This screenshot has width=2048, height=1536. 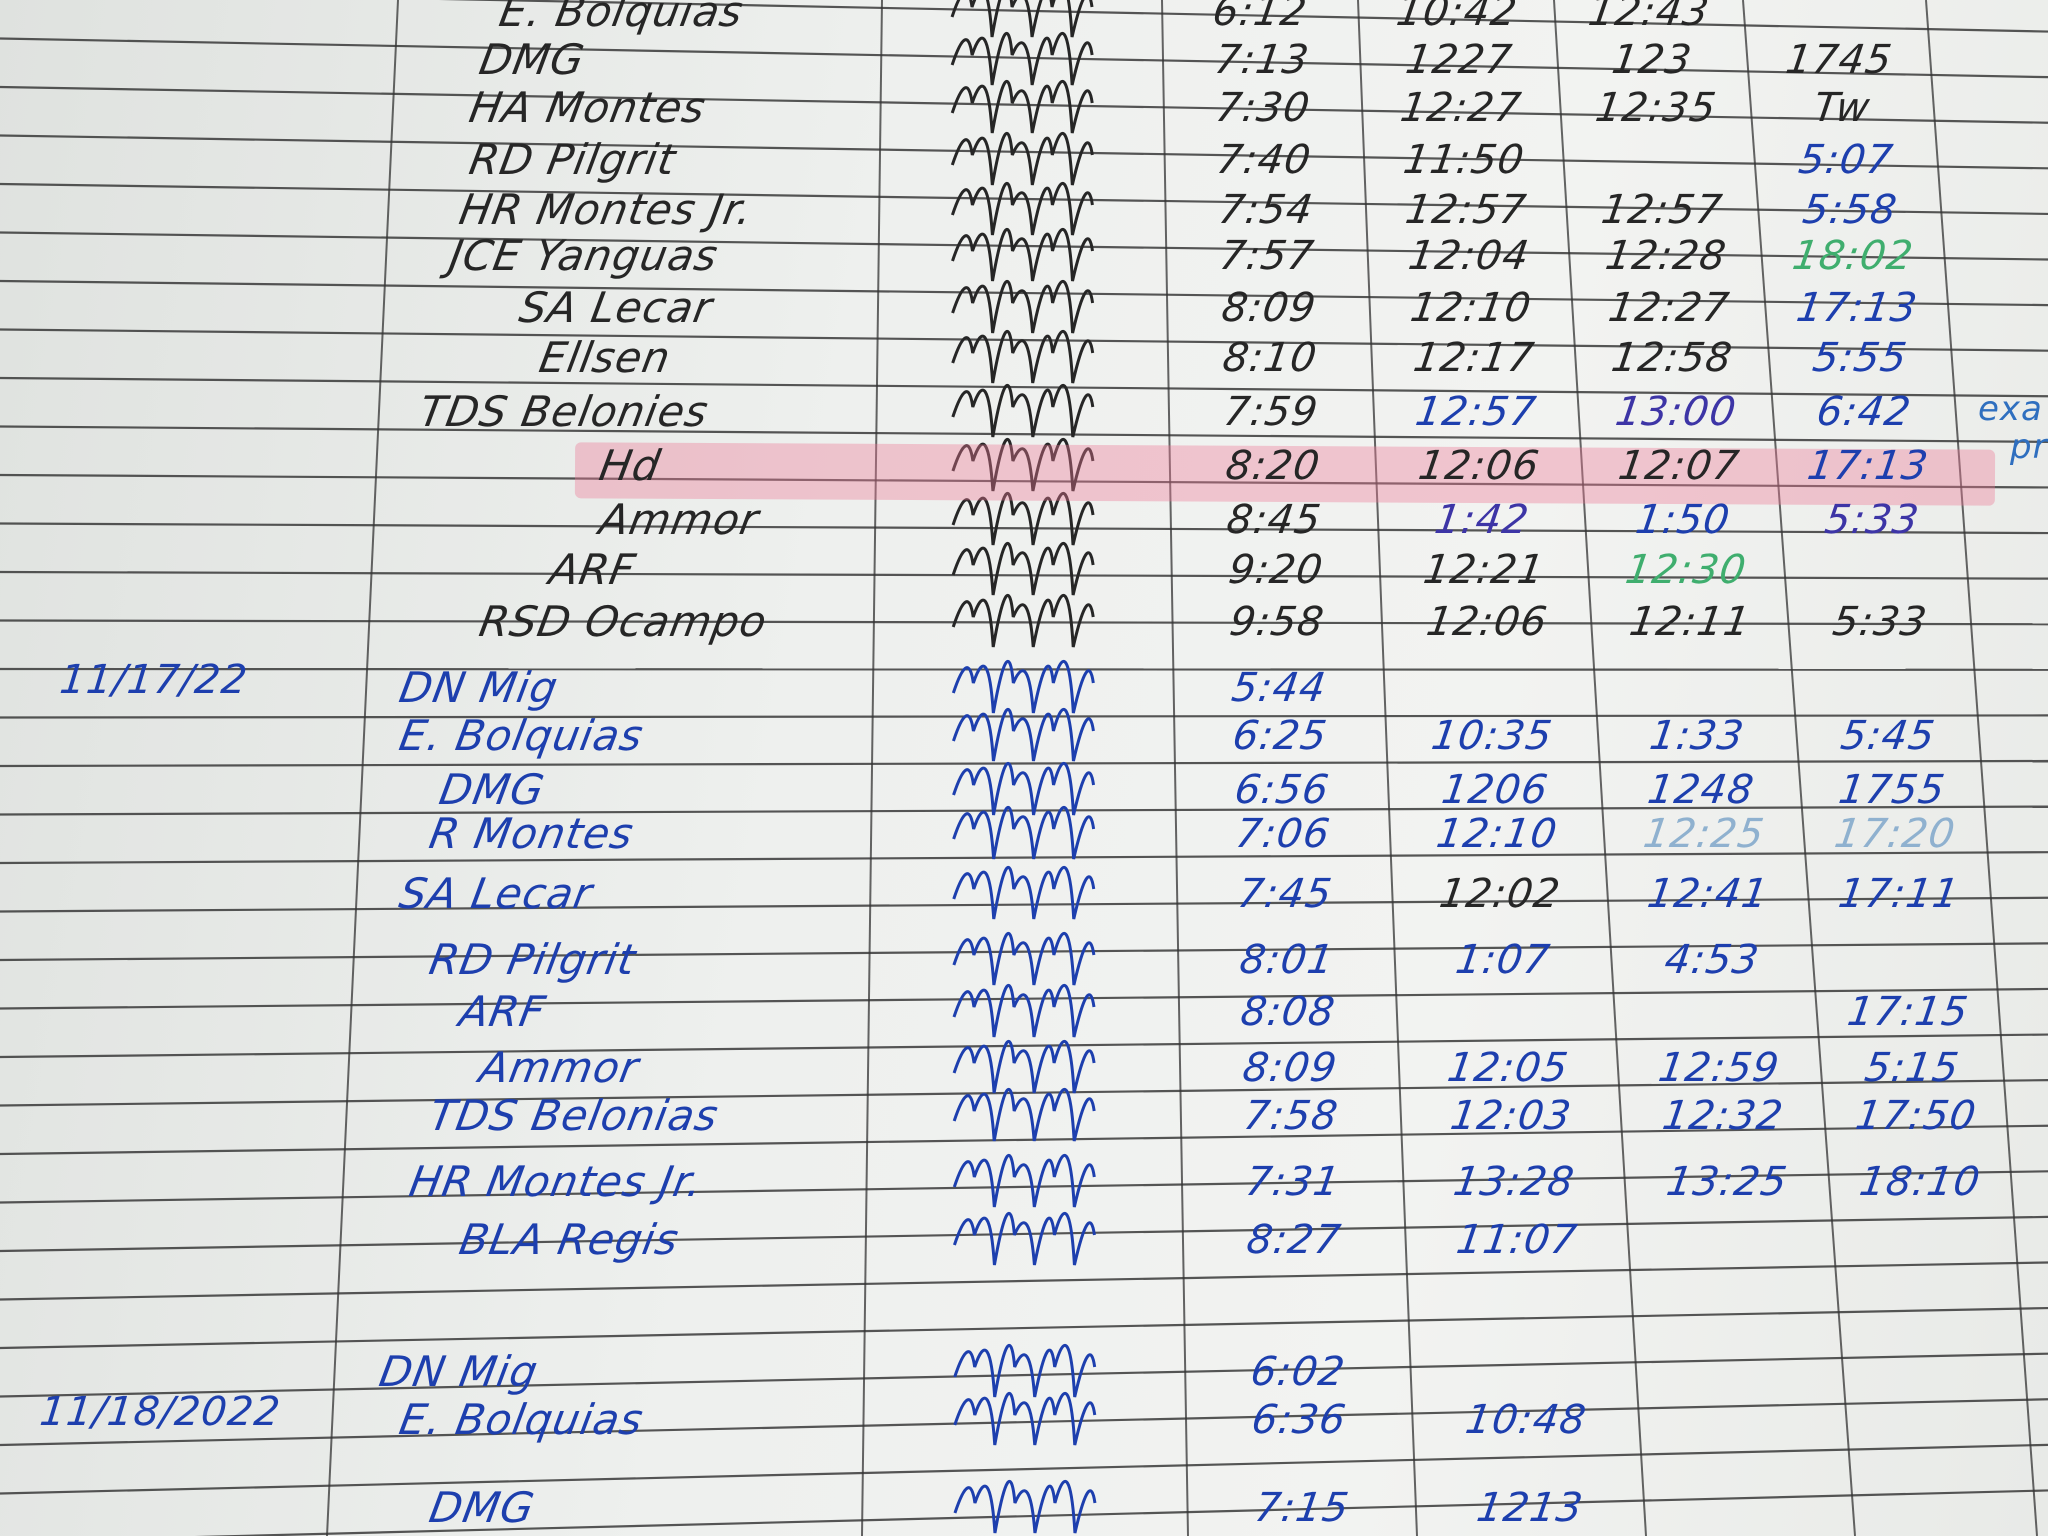 What do you see at coordinates (1464, 160) in the screenshot?
I see `time-out-am: 11:50` at bounding box center [1464, 160].